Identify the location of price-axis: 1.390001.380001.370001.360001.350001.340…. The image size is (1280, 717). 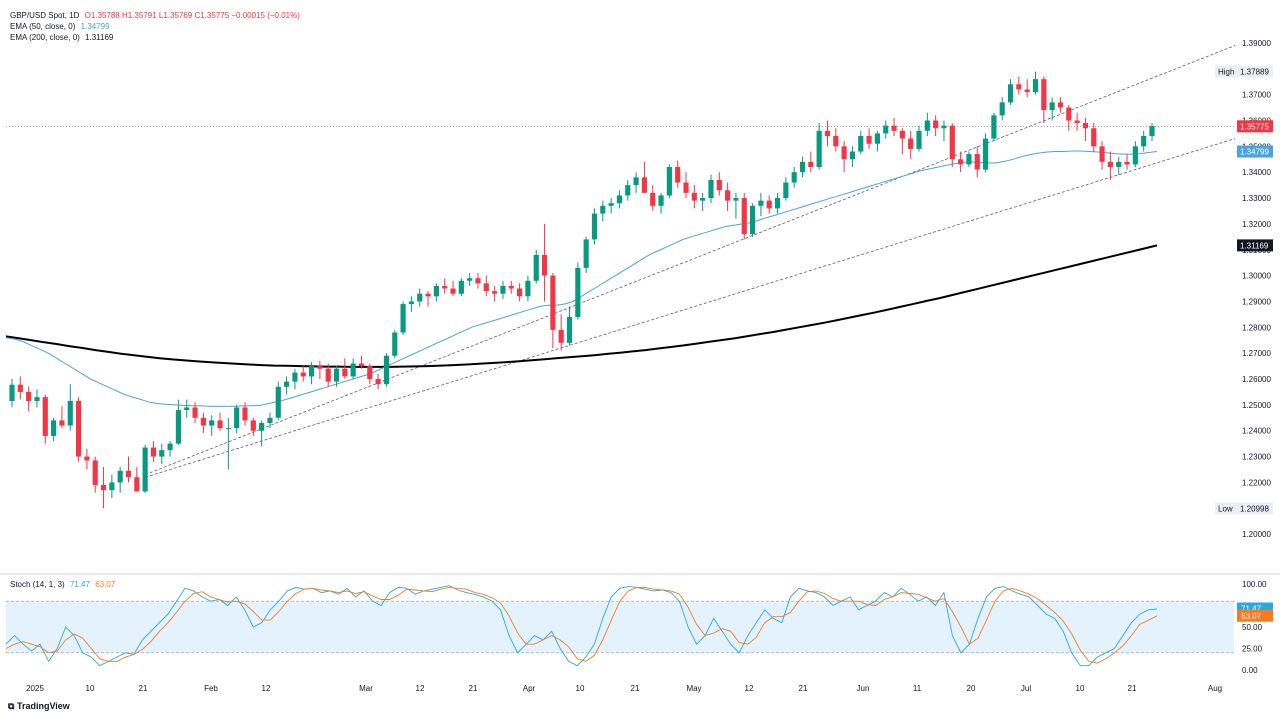
(1244, 289).